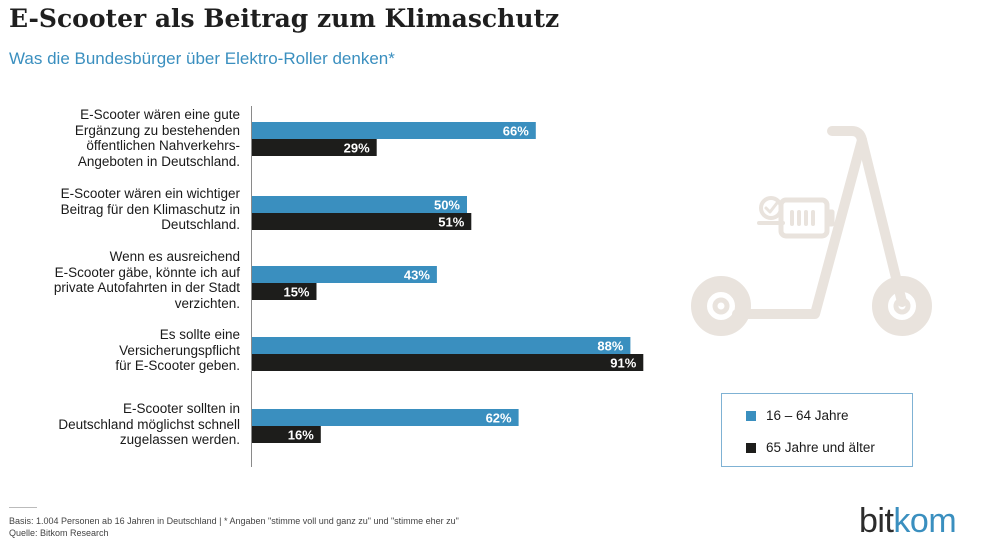  What do you see at coordinates (820, 447) in the screenshot?
I see `legend-label: 65 Jahre und älter` at bounding box center [820, 447].